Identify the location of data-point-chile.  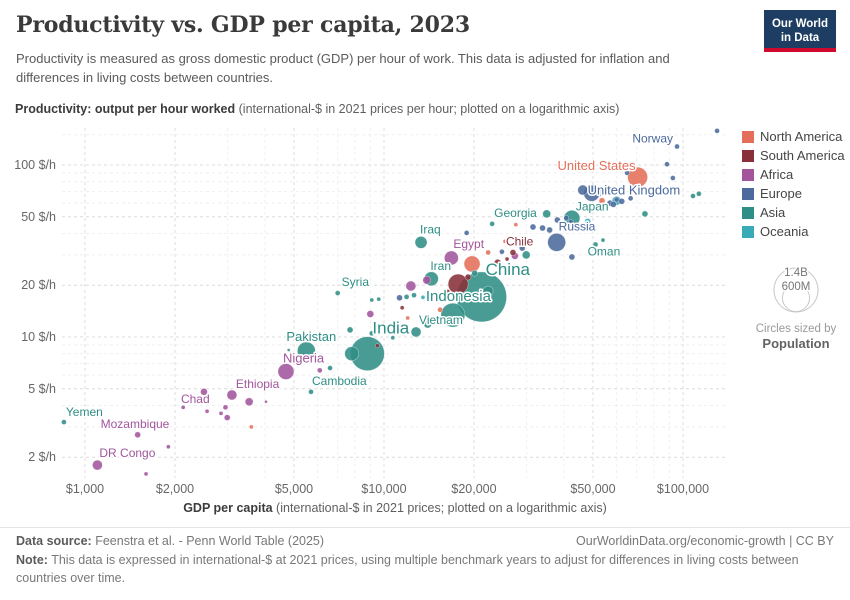
(513, 252).